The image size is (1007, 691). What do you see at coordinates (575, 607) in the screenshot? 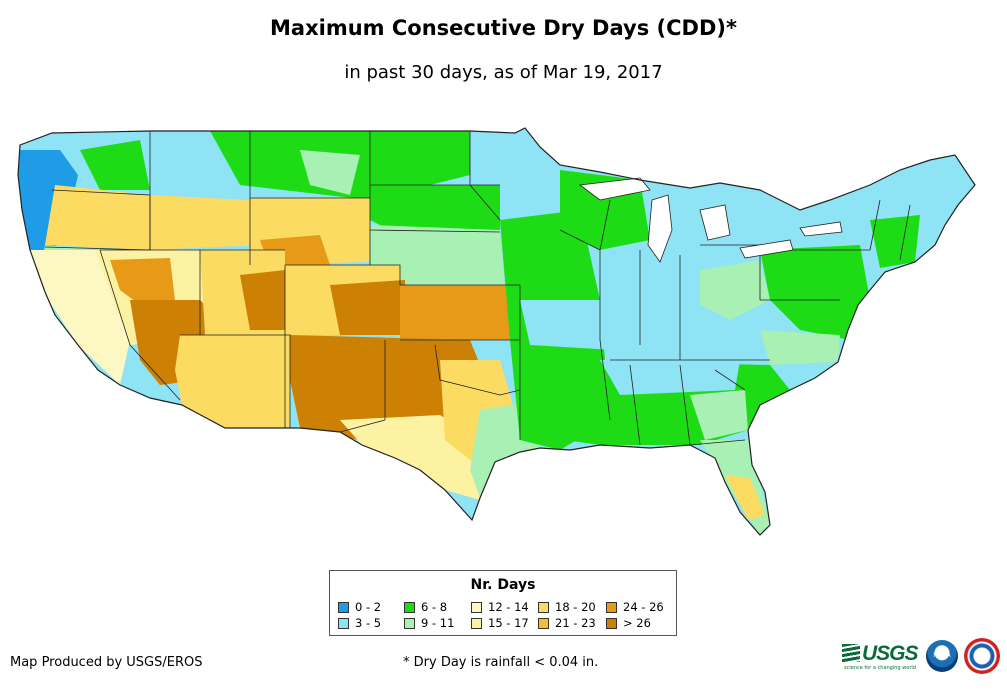
I see `legend-label: 18 - 20` at bounding box center [575, 607].